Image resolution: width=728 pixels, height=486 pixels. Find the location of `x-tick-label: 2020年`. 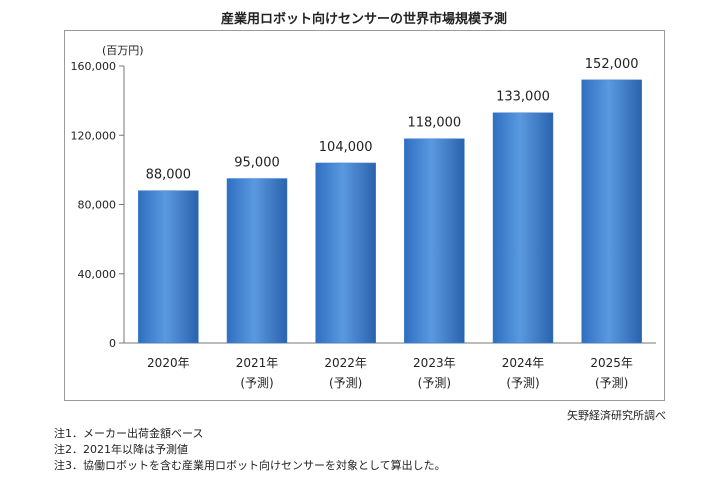

x-tick-label: 2020年 is located at coordinates (168, 363).